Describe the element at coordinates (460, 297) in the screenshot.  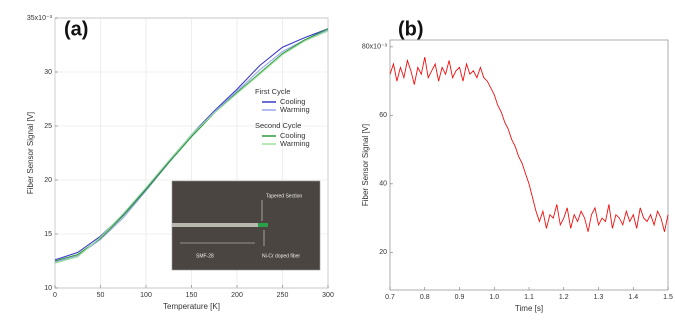
I see `x-tick-label: 0.9` at that location.